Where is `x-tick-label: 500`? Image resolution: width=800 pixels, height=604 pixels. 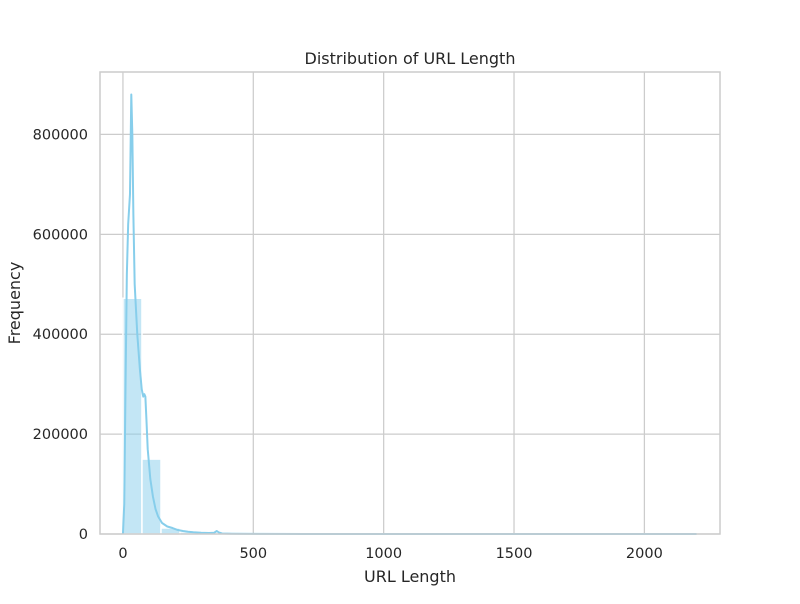 x-tick-label: 500 is located at coordinates (253, 554).